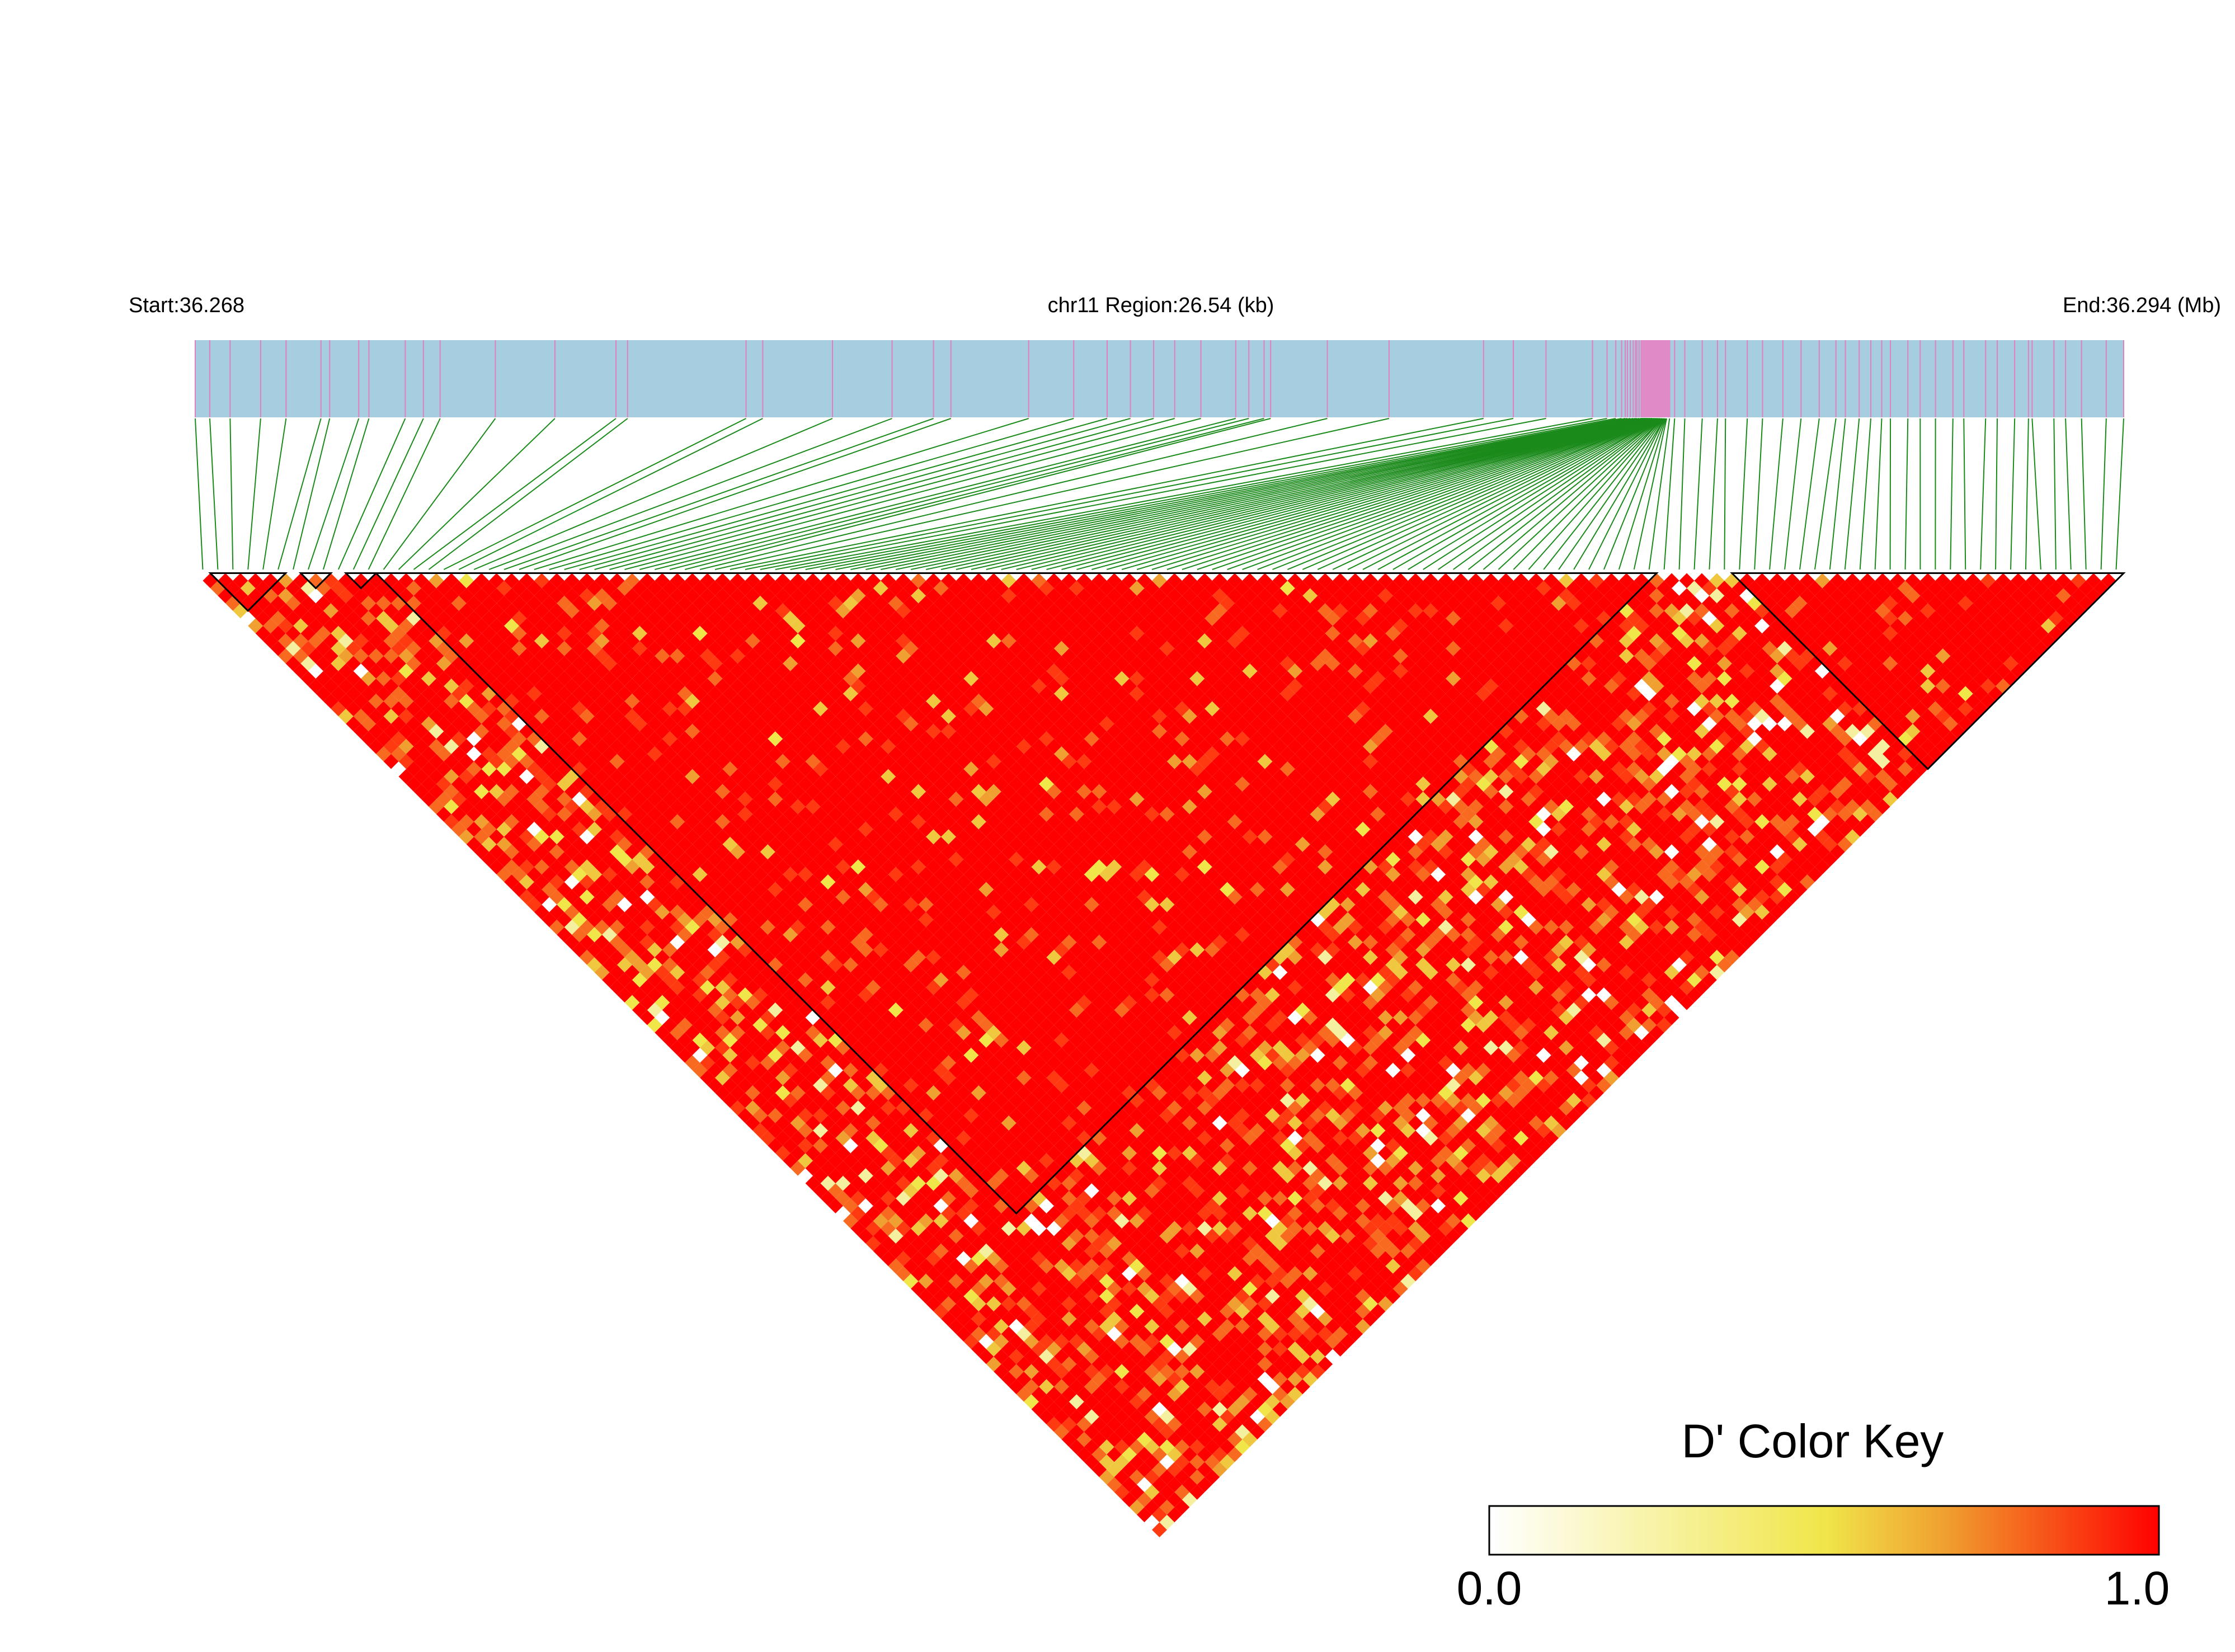 This screenshot has height=1652, width=2235. Describe the element at coordinates (1159, 379) in the screenshot. I see `physical-map-bar` at that location.